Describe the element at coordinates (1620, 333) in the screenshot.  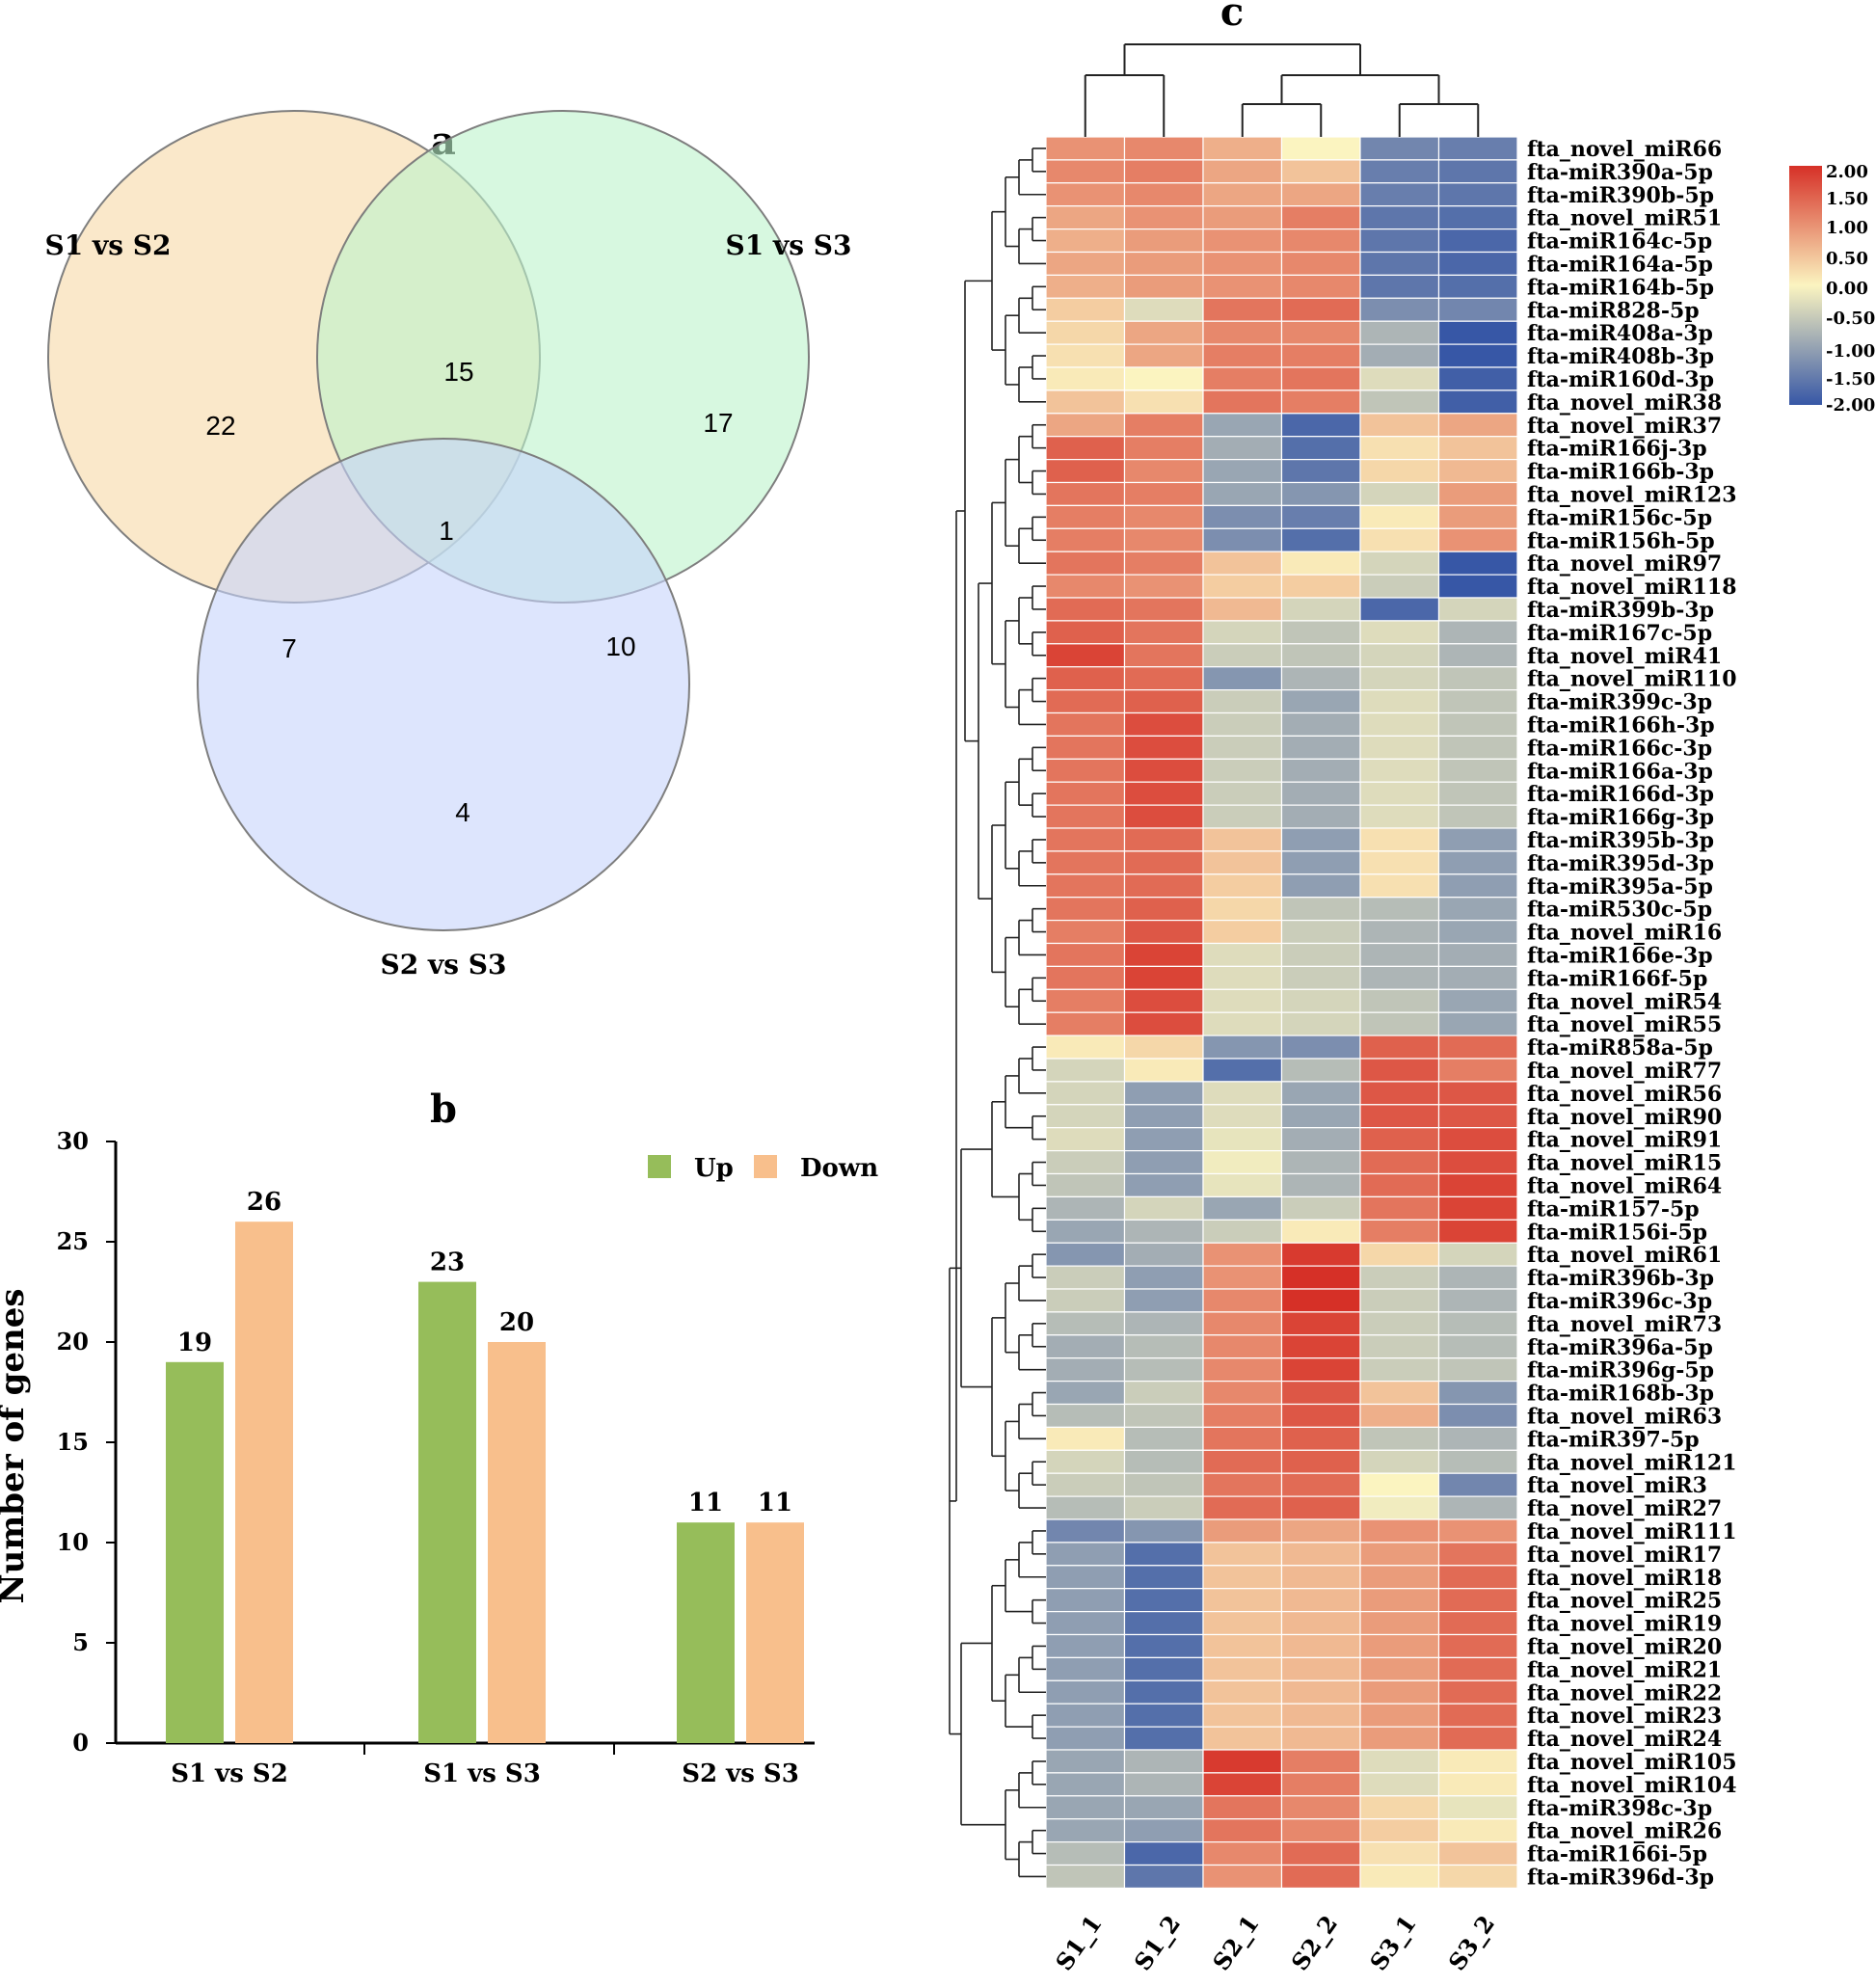
I see `heatmap-row-label: fta-miR408a-3p` at that location.